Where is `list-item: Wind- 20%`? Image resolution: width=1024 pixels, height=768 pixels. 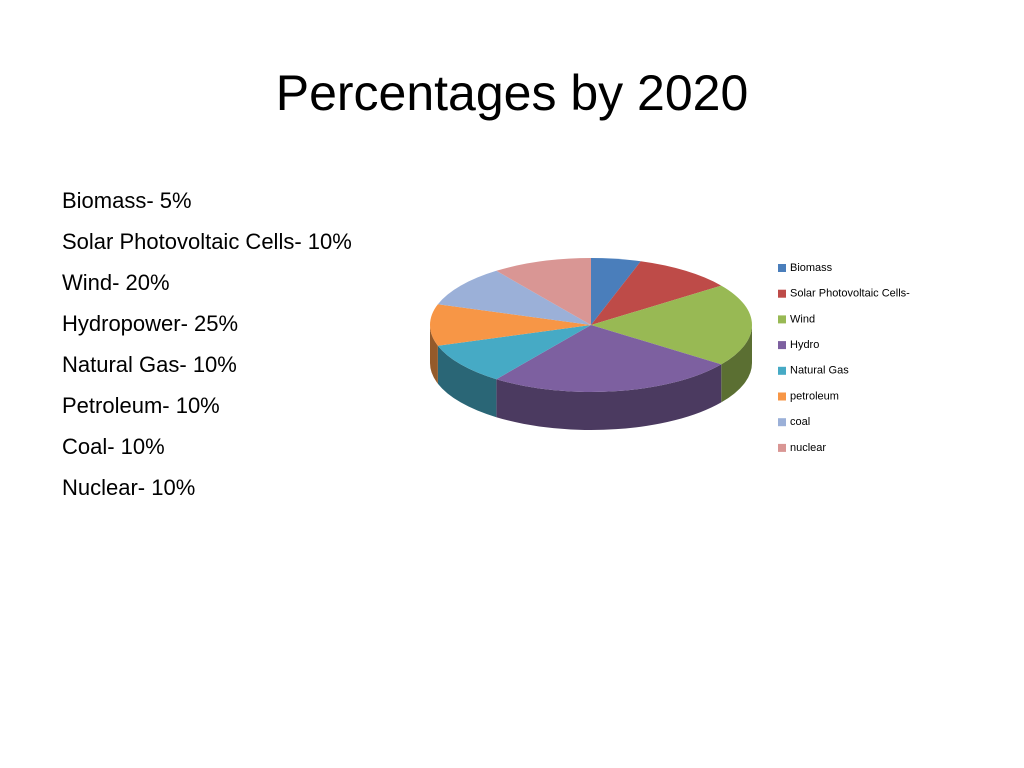 list-item: Wind- 20% is located at coordinates (116, 282).